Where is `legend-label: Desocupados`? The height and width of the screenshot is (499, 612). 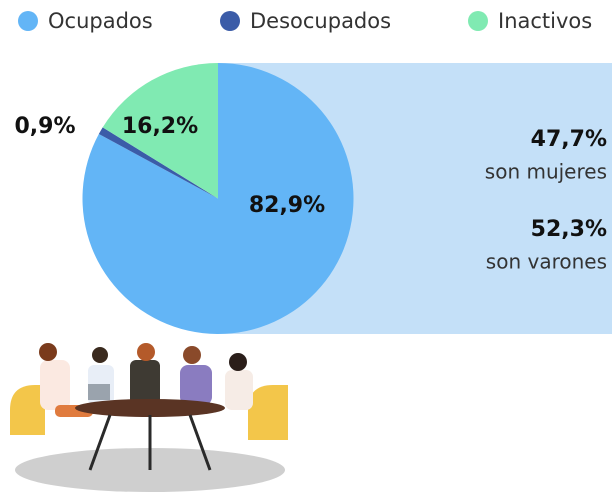 legend-label: Desocupados is located at coordinates (320, 21).